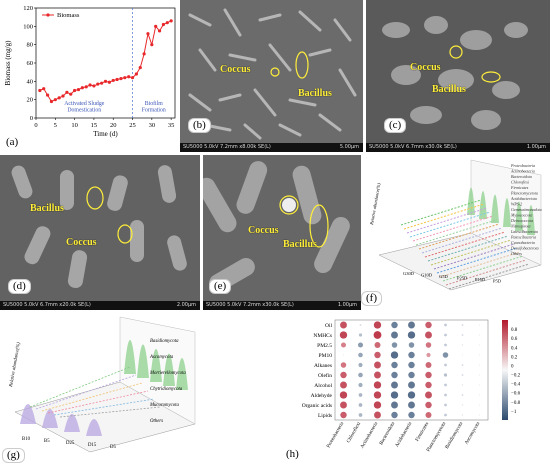 Image resolution: width=550 pixels, height=465 pixels. What do you see at coordinates (227, 147) in the screenshot?
I see `sem-settings: SU5000 5.0kV 7.2mm x8.00k SE(L)` at bounding box center [227, 147].